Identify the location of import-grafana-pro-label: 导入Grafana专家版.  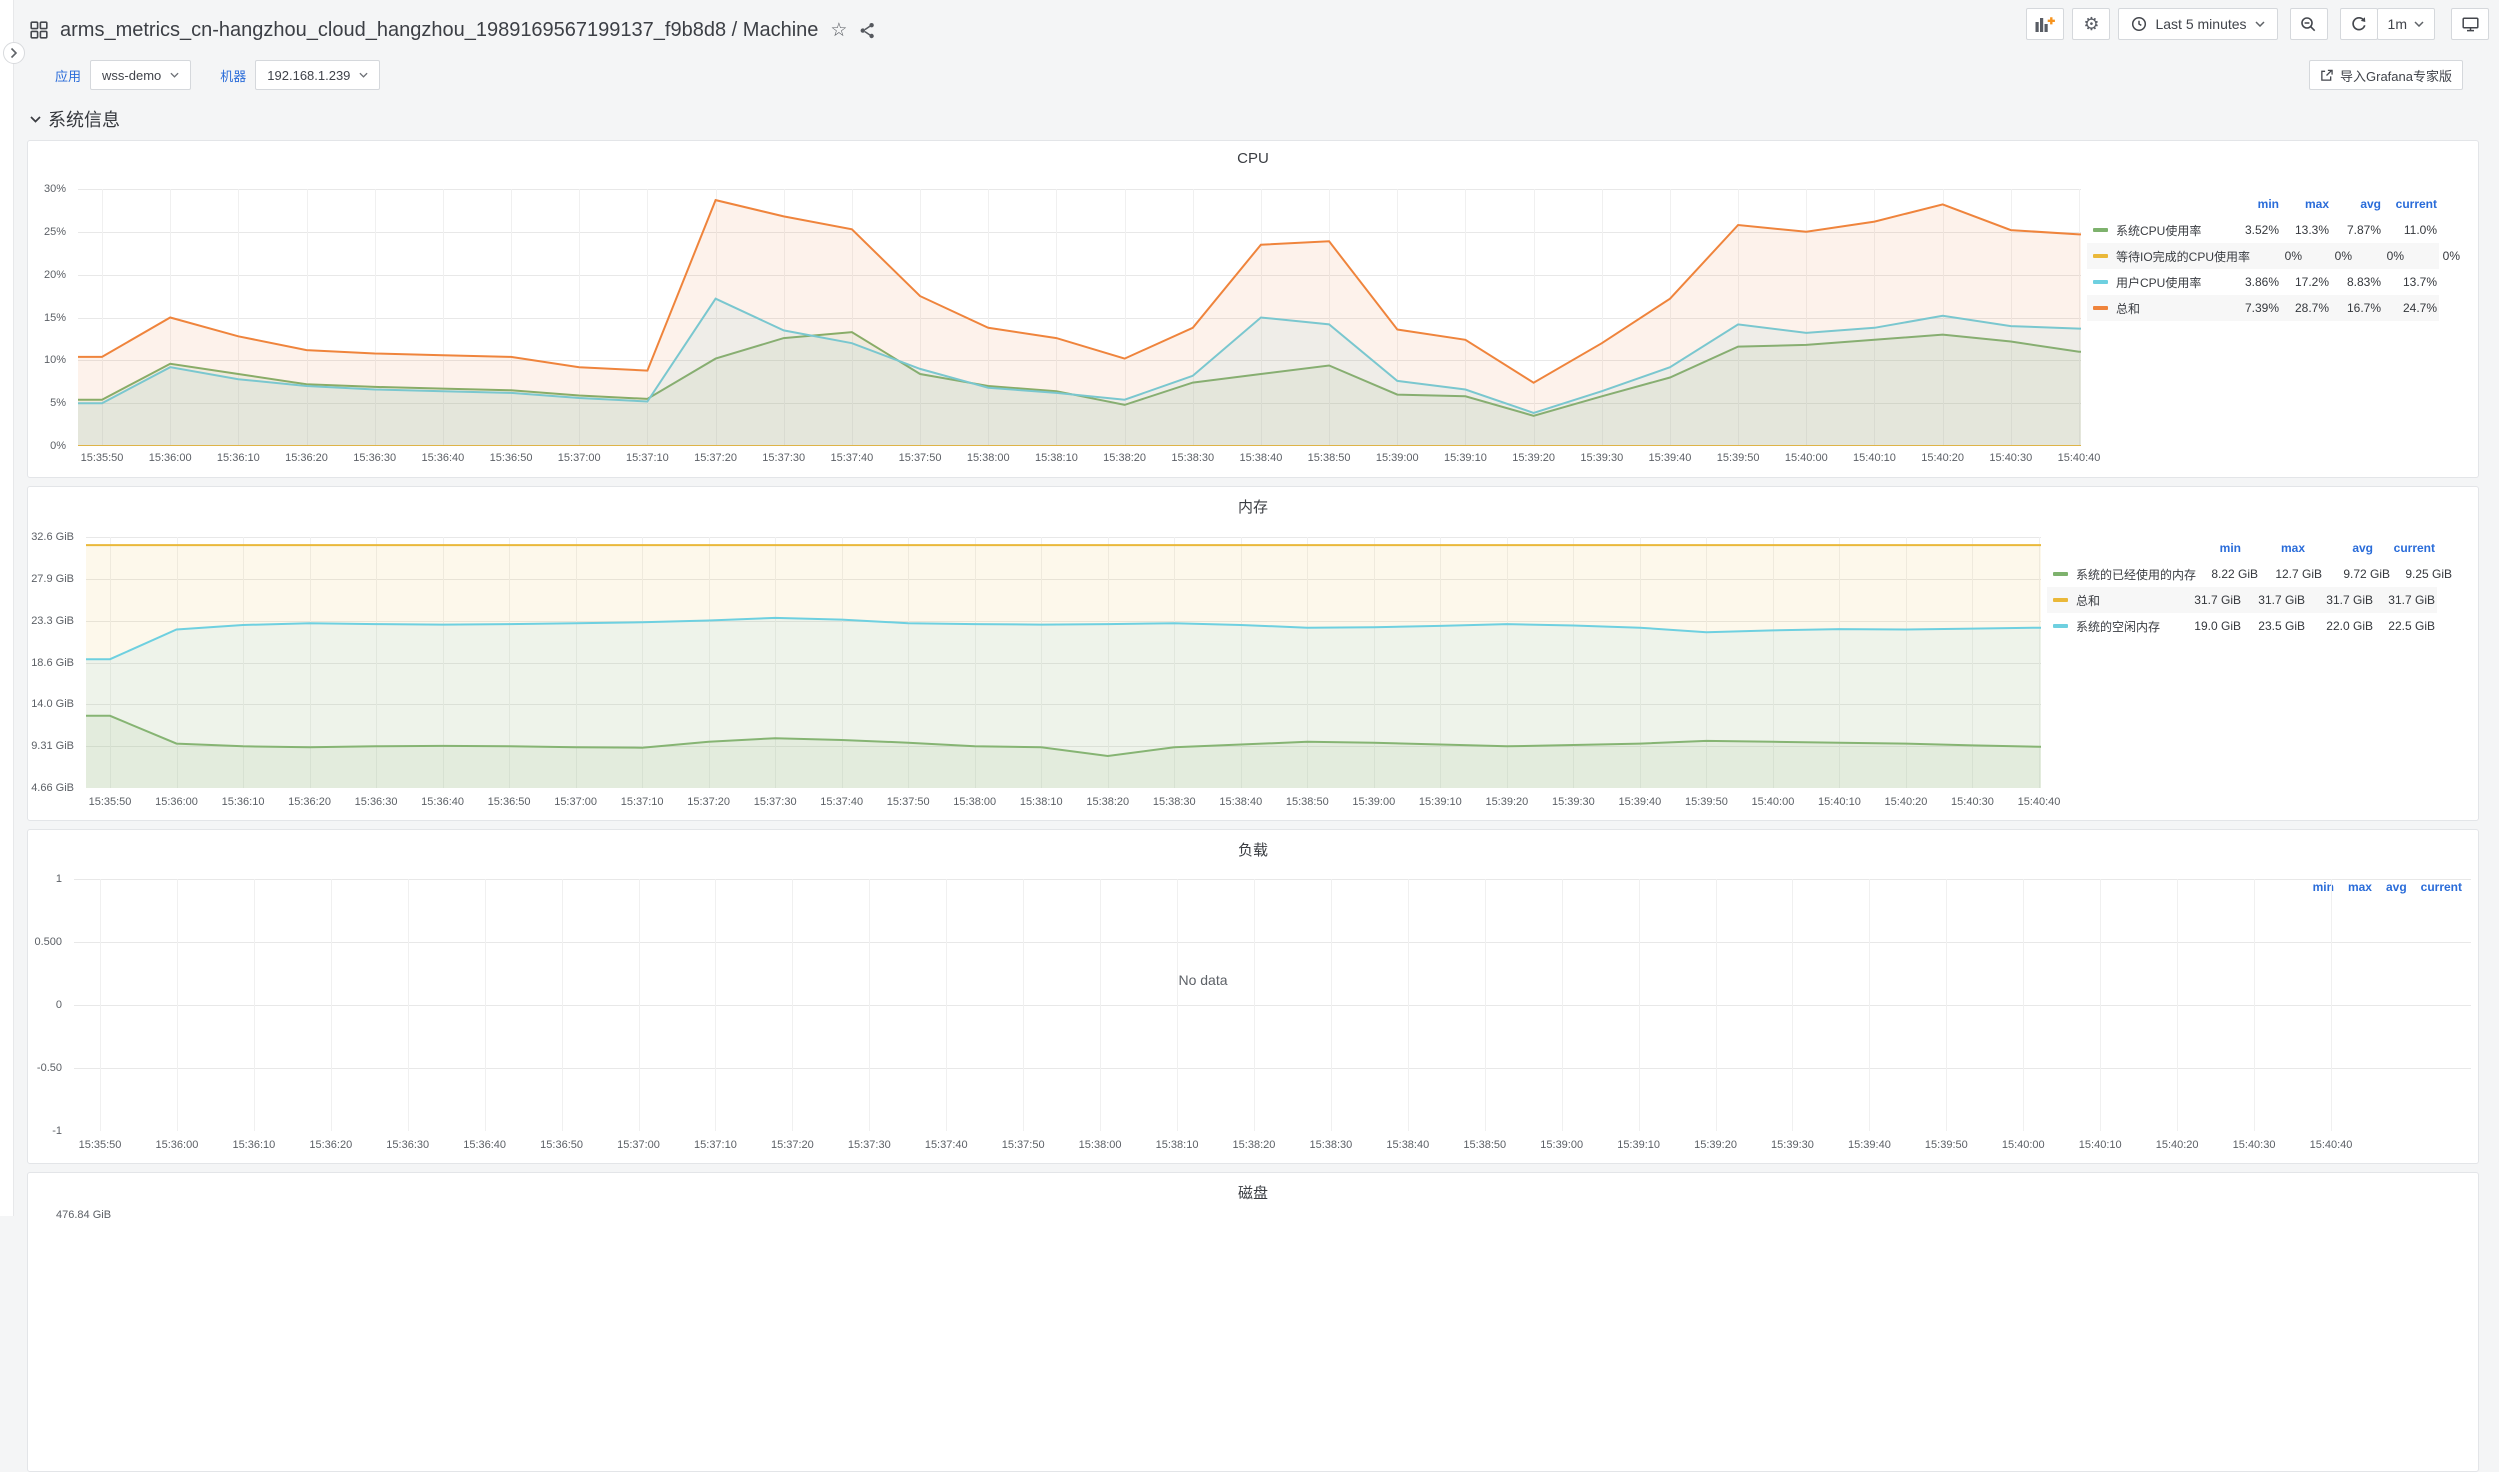
(2396, 76).